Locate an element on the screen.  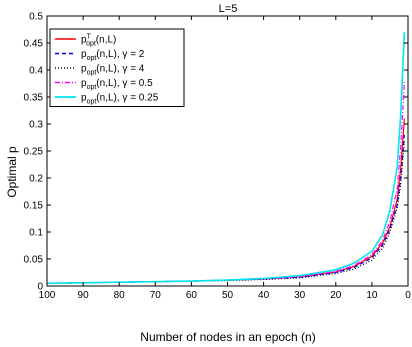
legend-label-5: popt(n,L), γ = 0.25 is located at coordinates (120, 99).